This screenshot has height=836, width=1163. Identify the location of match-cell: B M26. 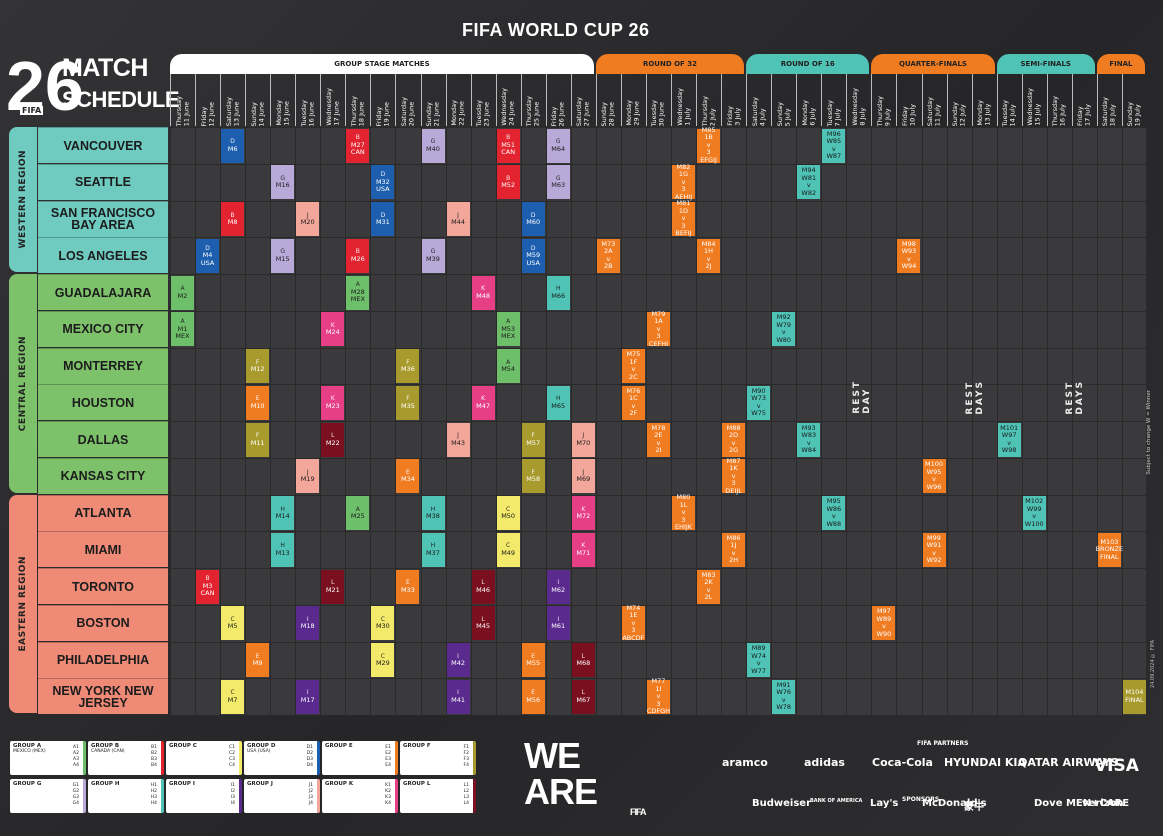
(358, 255).